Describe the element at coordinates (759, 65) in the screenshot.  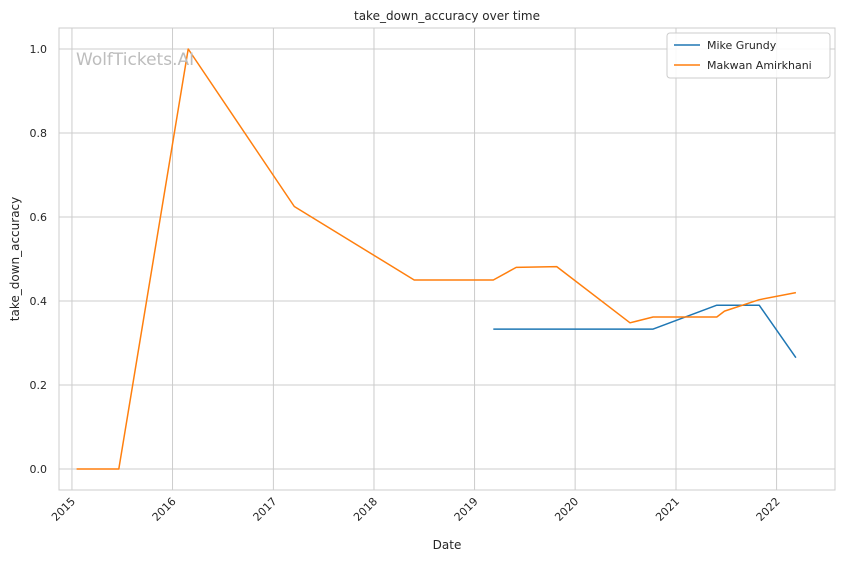
I see `legend-label-makwan-amirkhani: Makwan Amirkhani` at that location.